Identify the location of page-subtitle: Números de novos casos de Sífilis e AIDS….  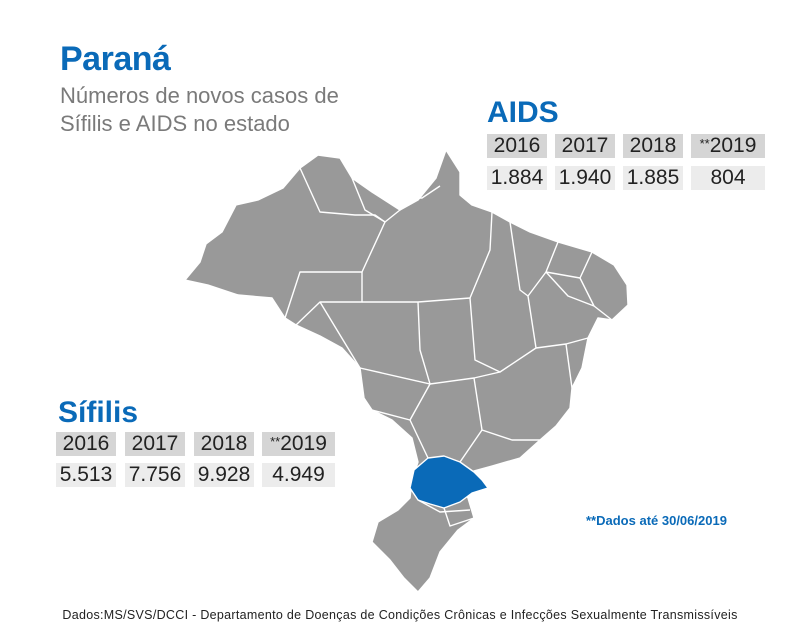
(199, 109).